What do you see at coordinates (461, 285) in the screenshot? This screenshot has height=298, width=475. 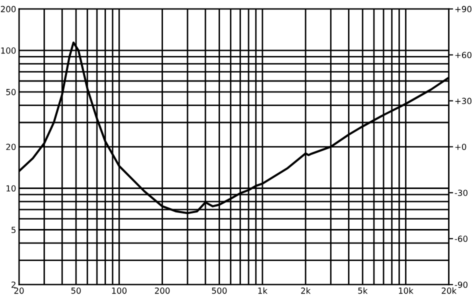 I see `y2-tick-label: -90` at bounding box center [461, 285].